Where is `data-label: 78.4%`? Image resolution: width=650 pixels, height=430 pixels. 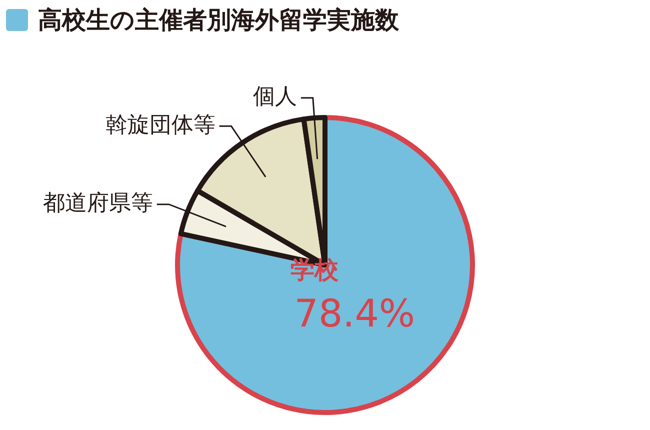
data-label: 78.4% is located at coordinates (354, 314).